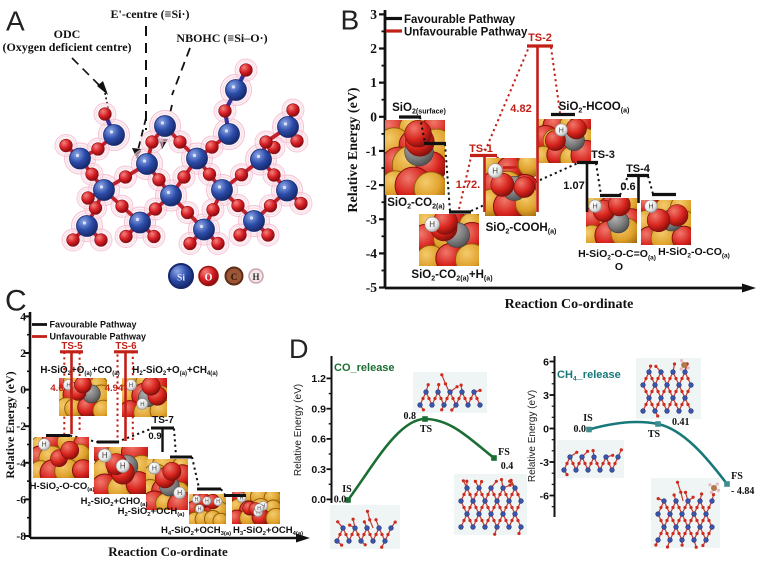 The width and height of the screenshot is (757, 566). I want to click on svg-text: H2​-SiO2​+OCH(a)​, so click(151, 512).